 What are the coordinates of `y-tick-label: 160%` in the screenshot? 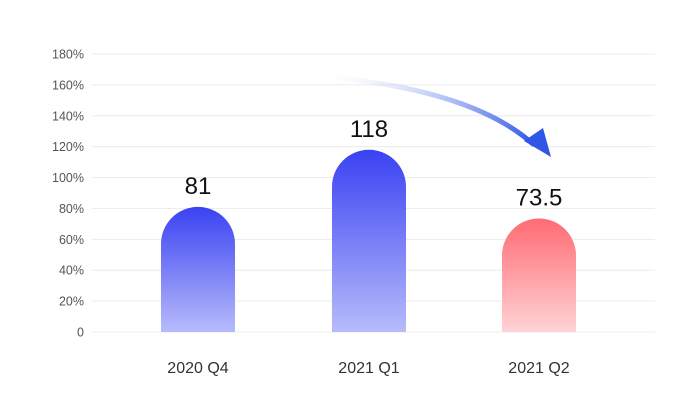 It's located at (68, 85).